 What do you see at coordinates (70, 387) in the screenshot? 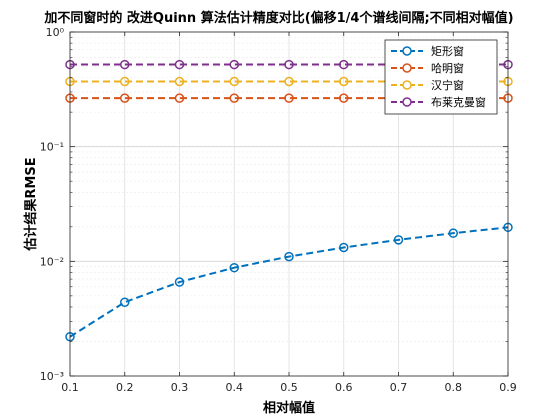
I see `x-tick-label: 0.1` at bounding box center [70, 387].